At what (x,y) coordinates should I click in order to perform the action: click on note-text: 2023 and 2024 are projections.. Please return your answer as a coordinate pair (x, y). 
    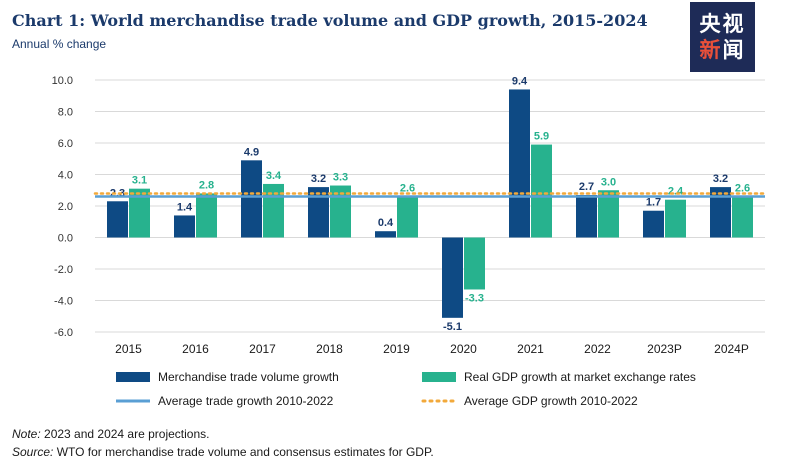
    Looking at the image, I should click on (125, 434).